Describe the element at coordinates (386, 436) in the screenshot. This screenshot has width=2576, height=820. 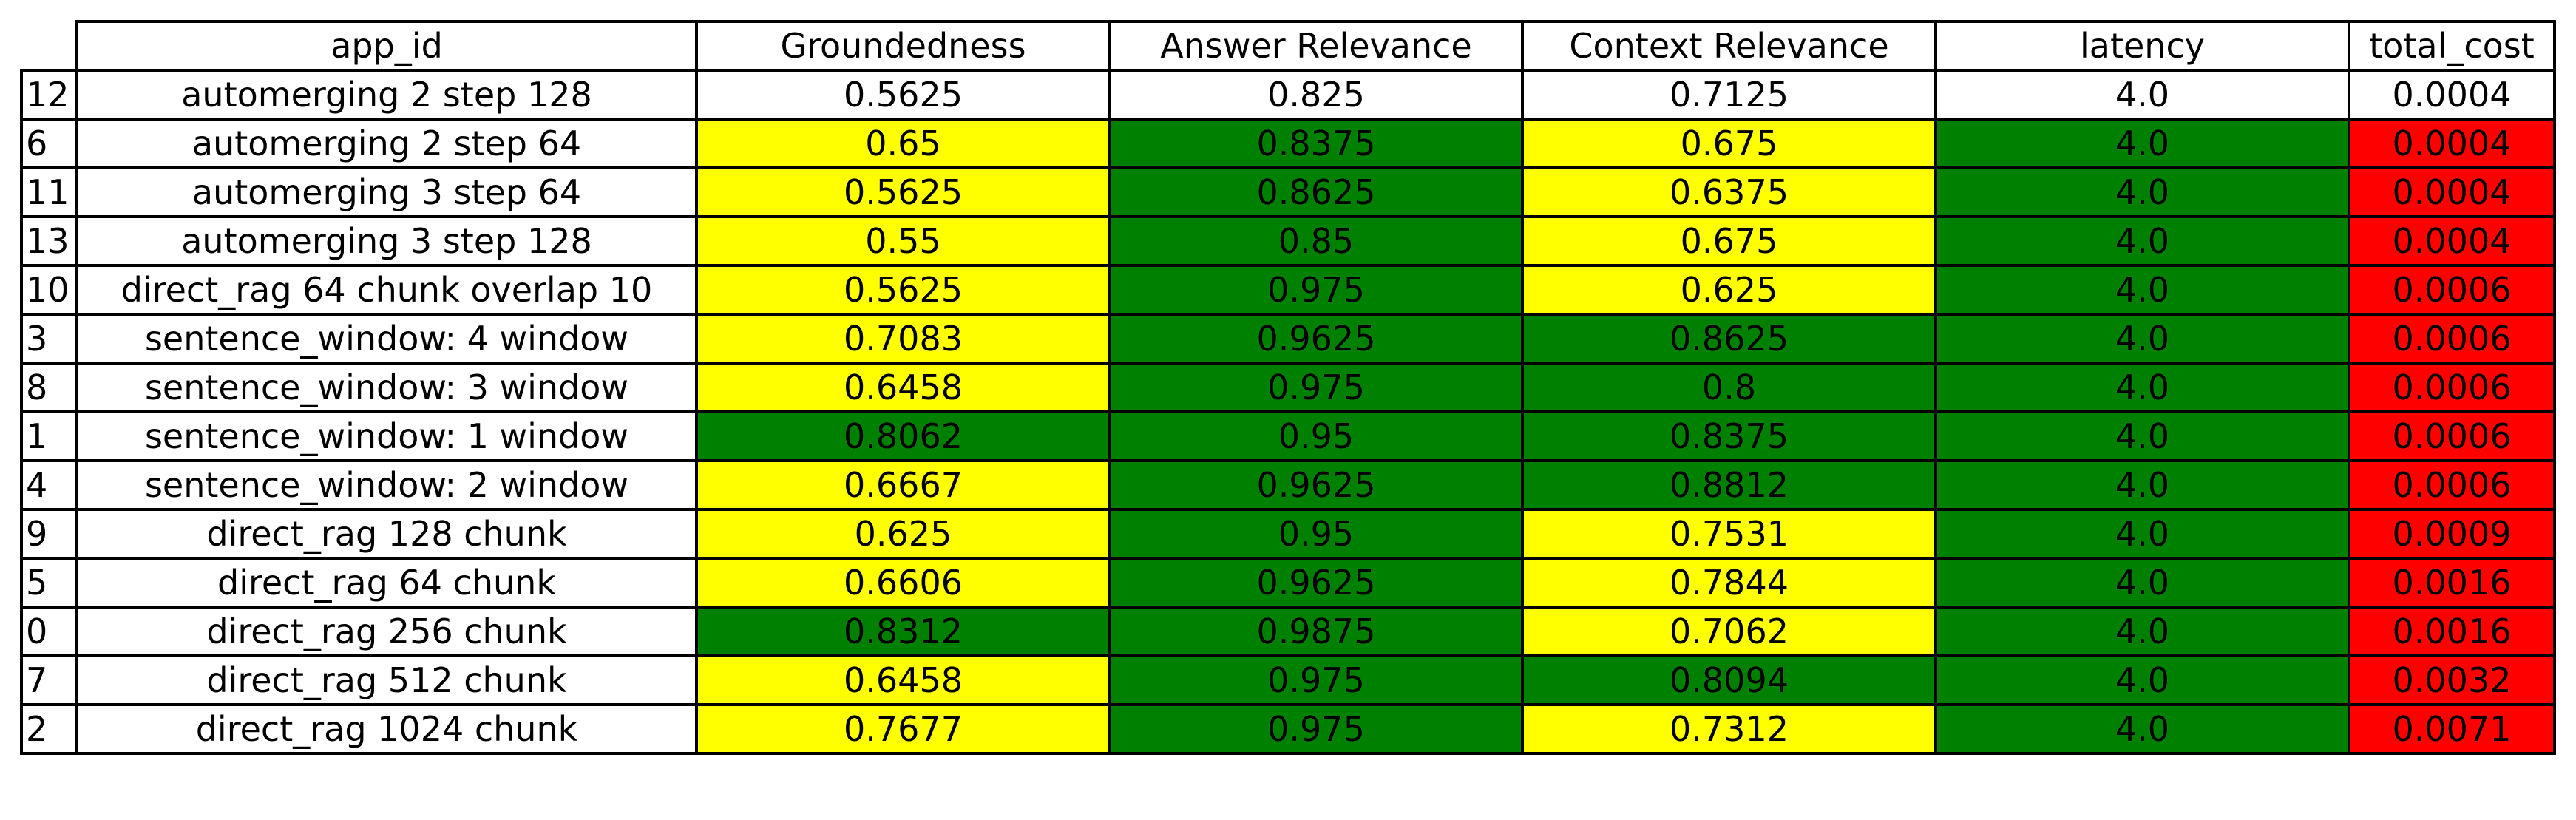
I see `cell-app-id: sentence_window: 1 window` at that location.